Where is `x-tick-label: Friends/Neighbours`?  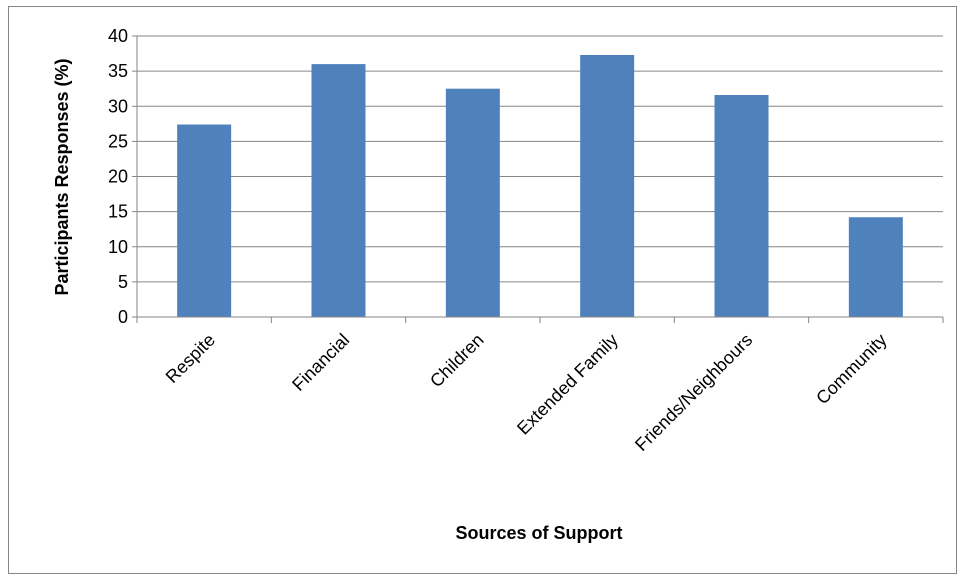
x-tick-label: Friends/Neighbours is located at coordinates (693, 392).